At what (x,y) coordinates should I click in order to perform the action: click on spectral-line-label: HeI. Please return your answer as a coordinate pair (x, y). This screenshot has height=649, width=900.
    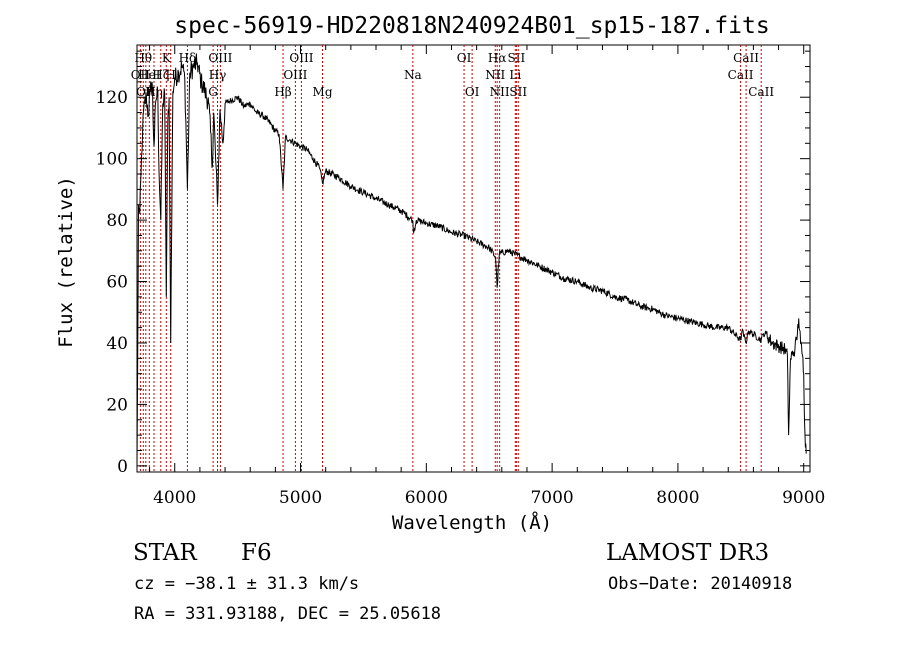
    Looking at the image, I should click on (149, 75).